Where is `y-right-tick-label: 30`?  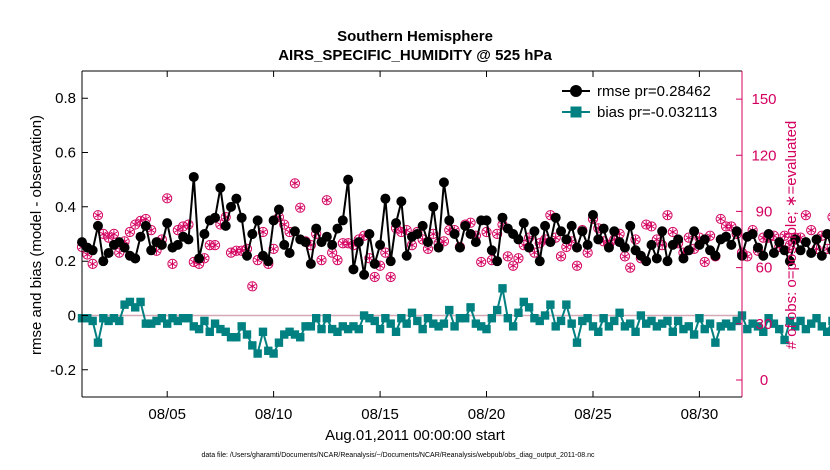
y-right-tick-label: 30 is located at coordinates (764, 324).